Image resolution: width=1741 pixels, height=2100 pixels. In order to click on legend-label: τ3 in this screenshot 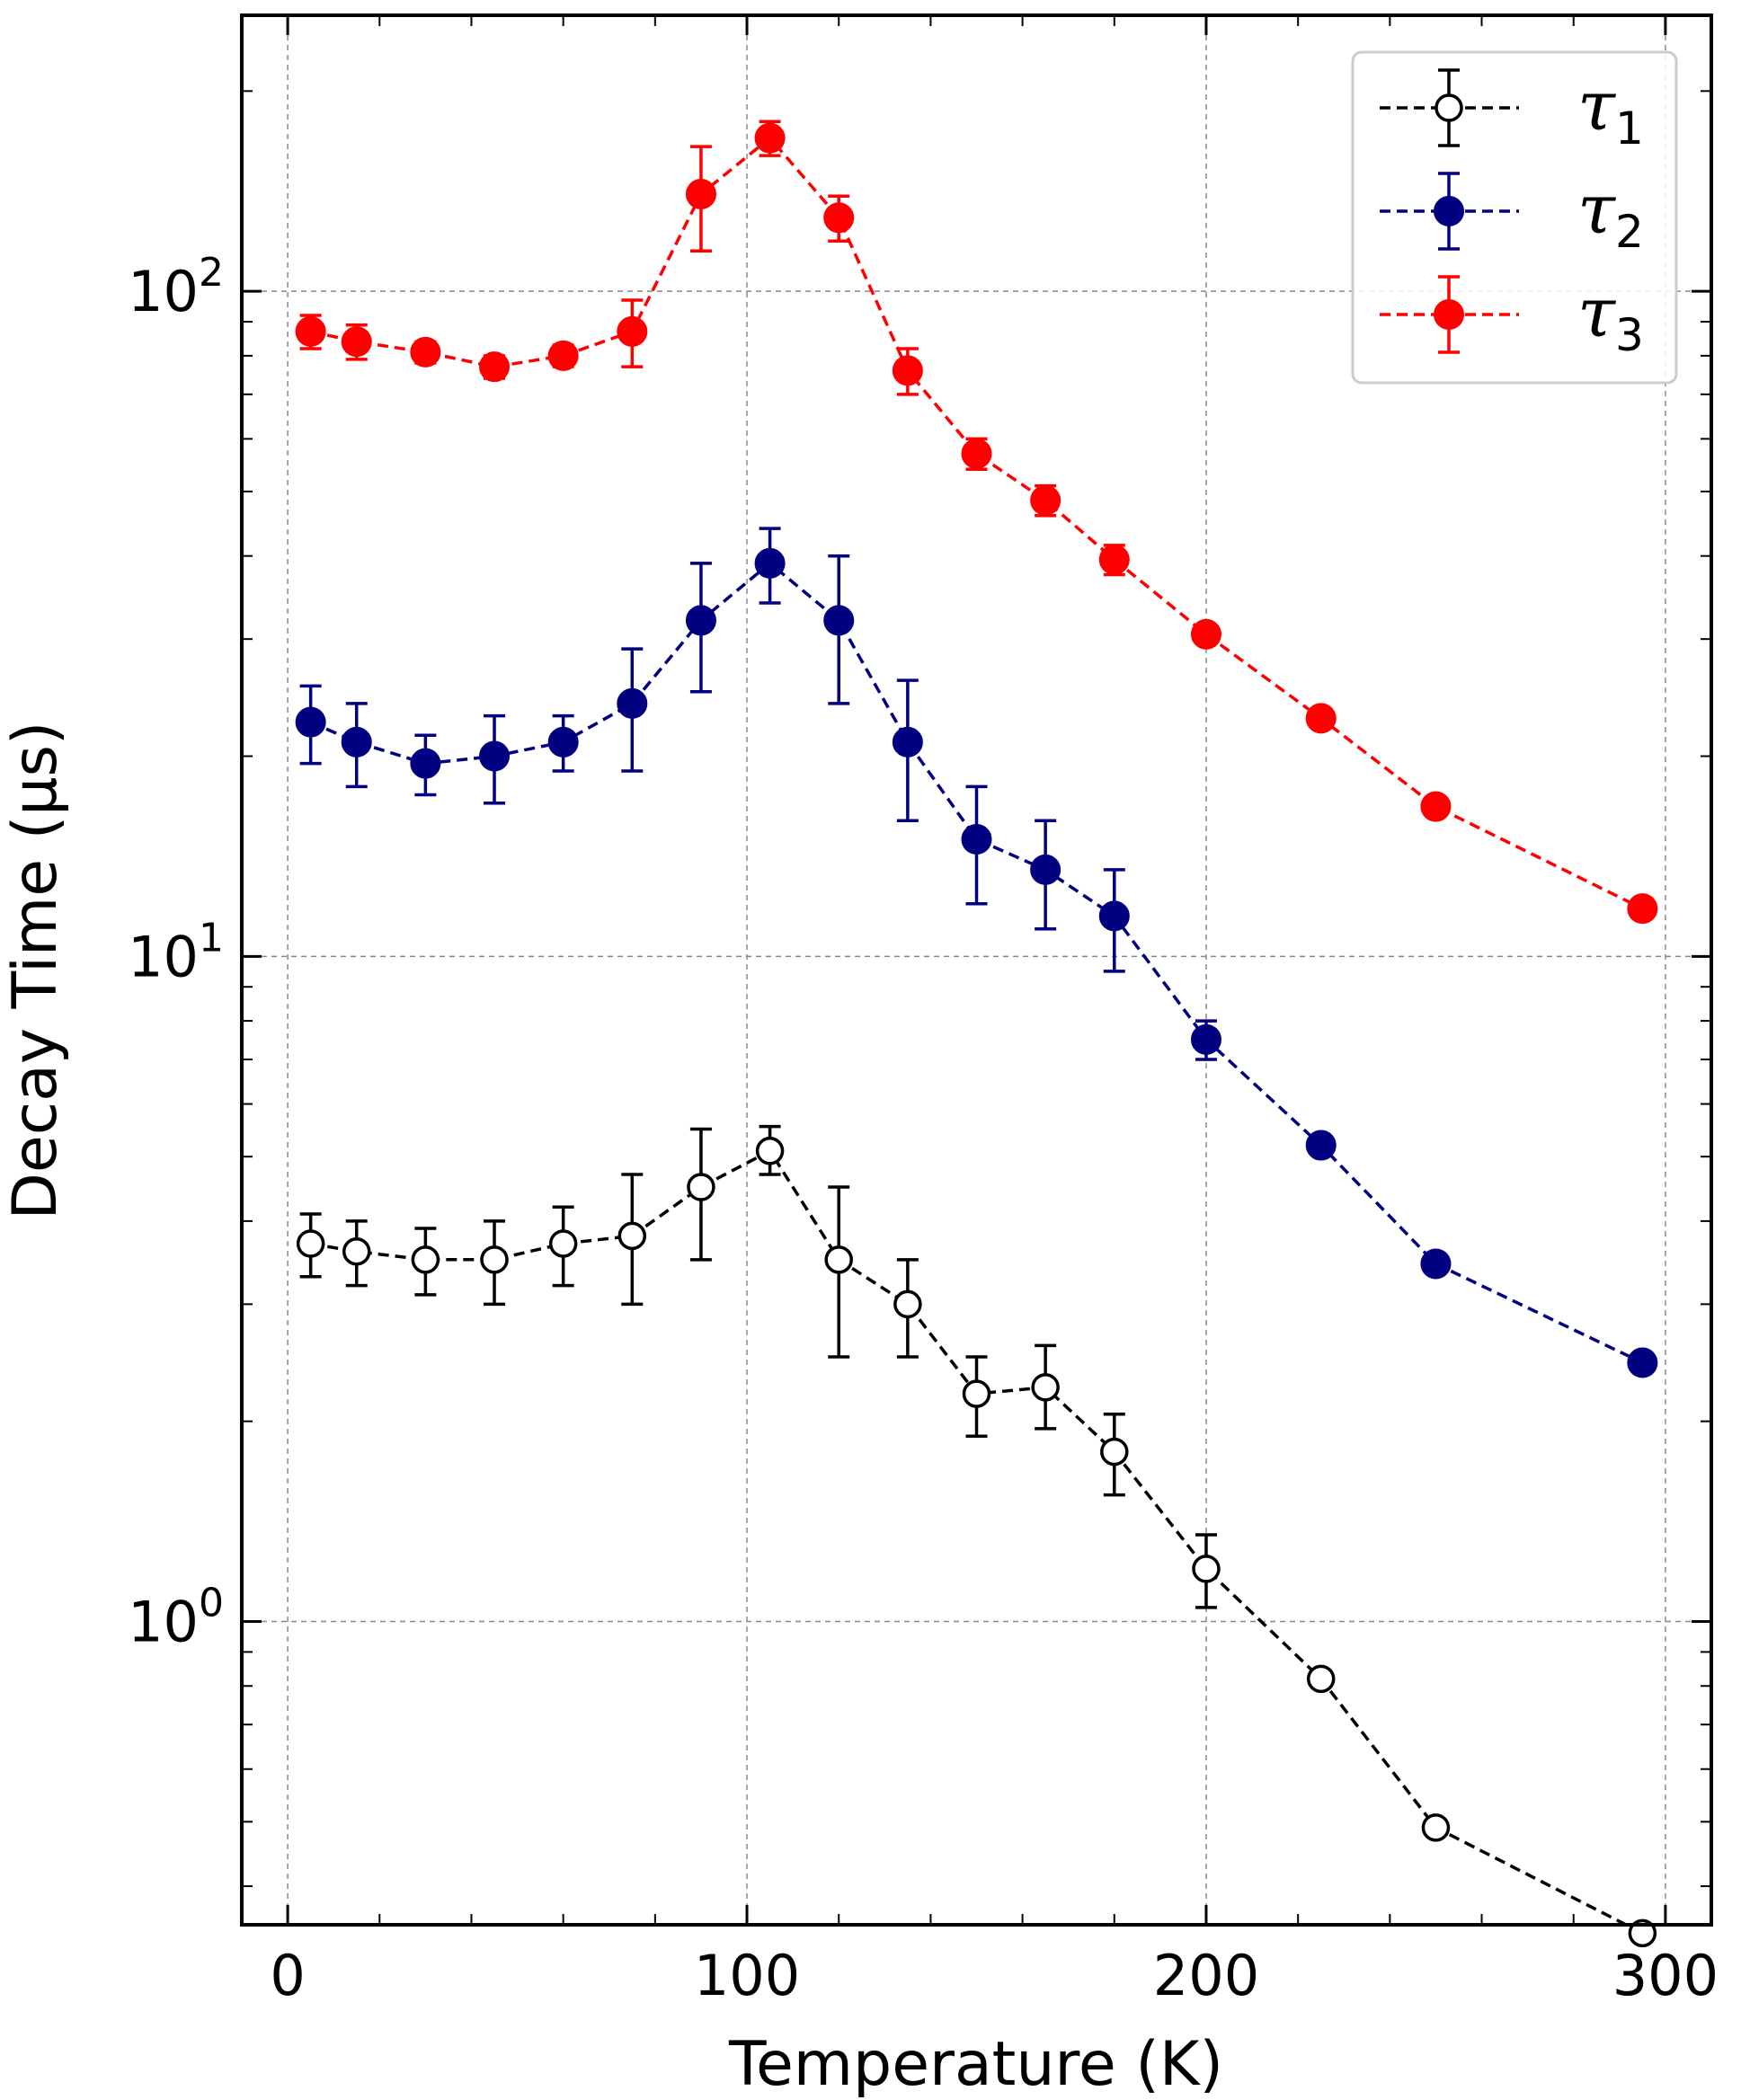, I will do `click(1611, 316)`.